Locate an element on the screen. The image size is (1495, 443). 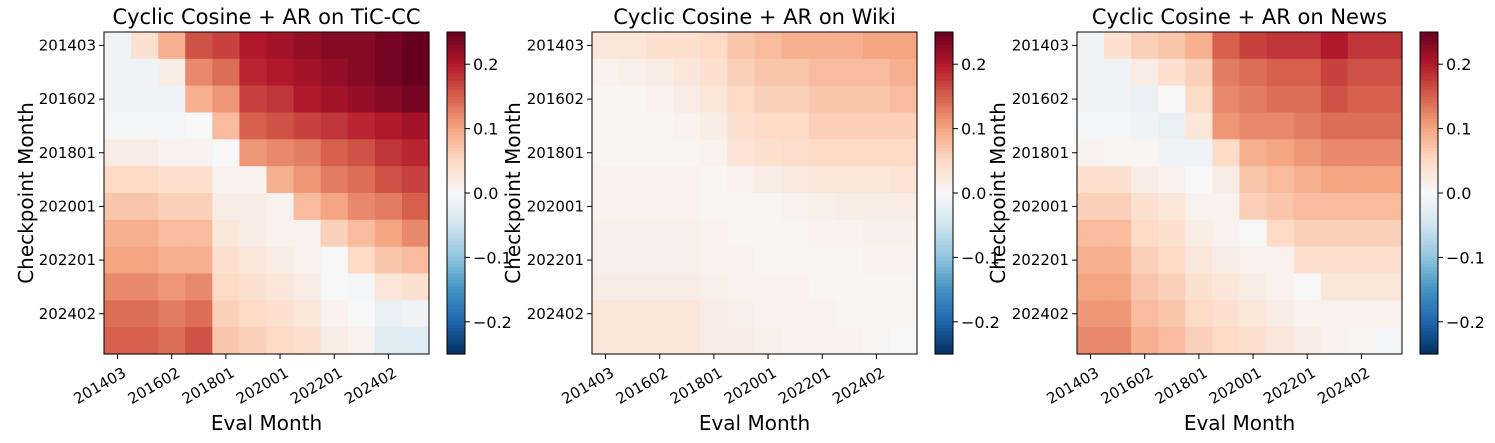
y-axis-label: Checkpoint Month is located at coordinates (513, 193).